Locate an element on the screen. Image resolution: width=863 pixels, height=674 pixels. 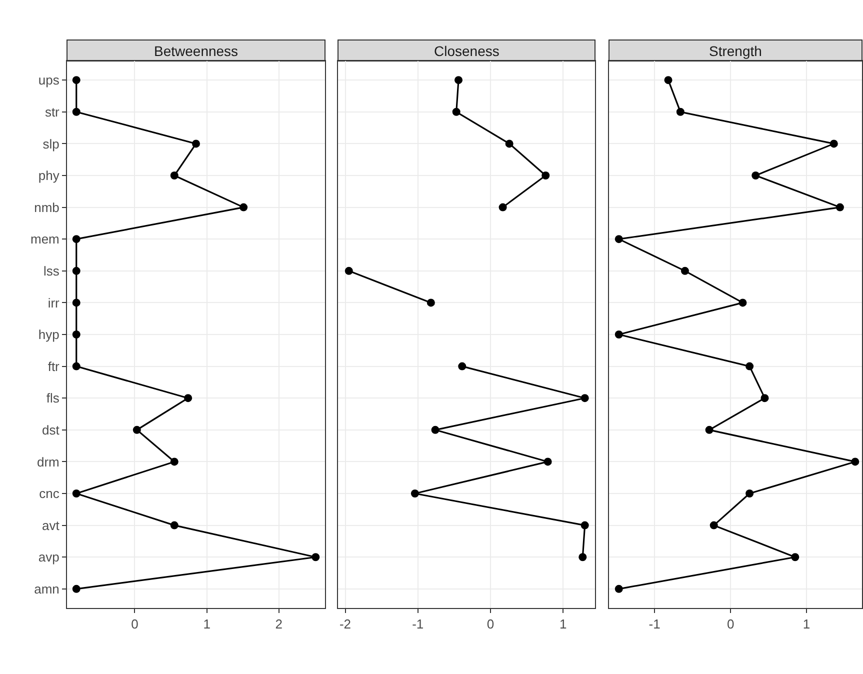
y-tick-label: nmb is located at coordinates (47, 207).